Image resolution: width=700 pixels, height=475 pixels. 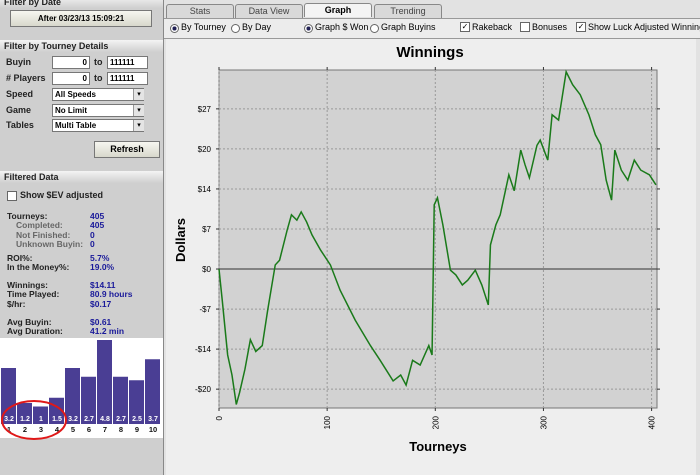 What do you see at coordinates (205, 109) in the screenshot?
I see `y-tick-label: $27` at bounding box center [205, 109].